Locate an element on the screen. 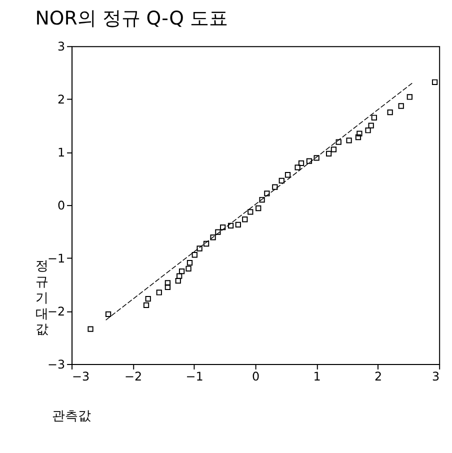 The width and height of the screenshot is (452, 453). y-tick-label: −2 is located at coordinates (57, 311).